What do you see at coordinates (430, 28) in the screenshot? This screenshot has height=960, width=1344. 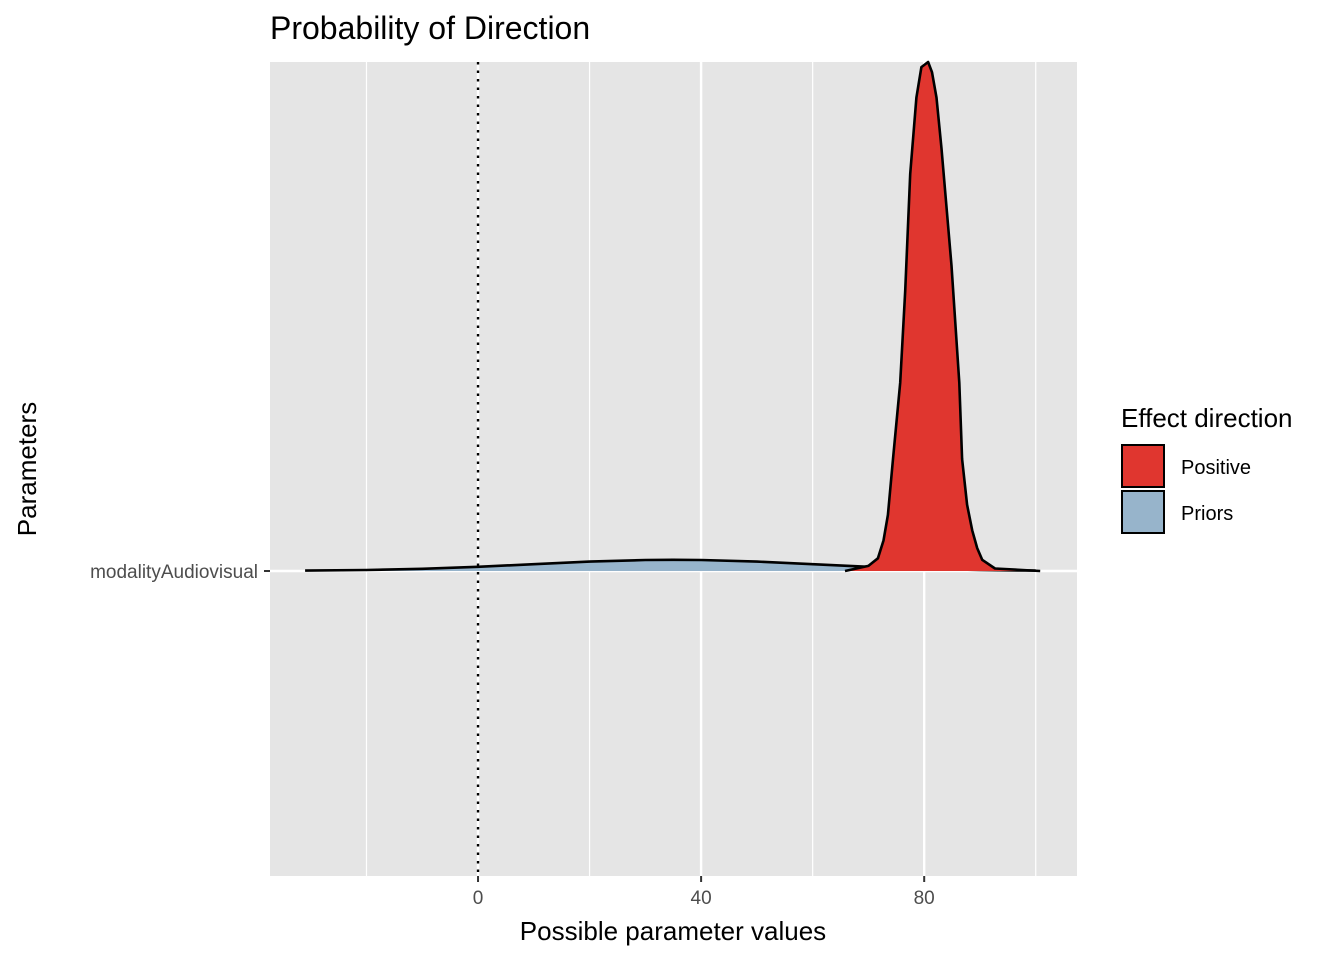 I see `chart-title: Probability of Direction` at bounding box center [430, 28].